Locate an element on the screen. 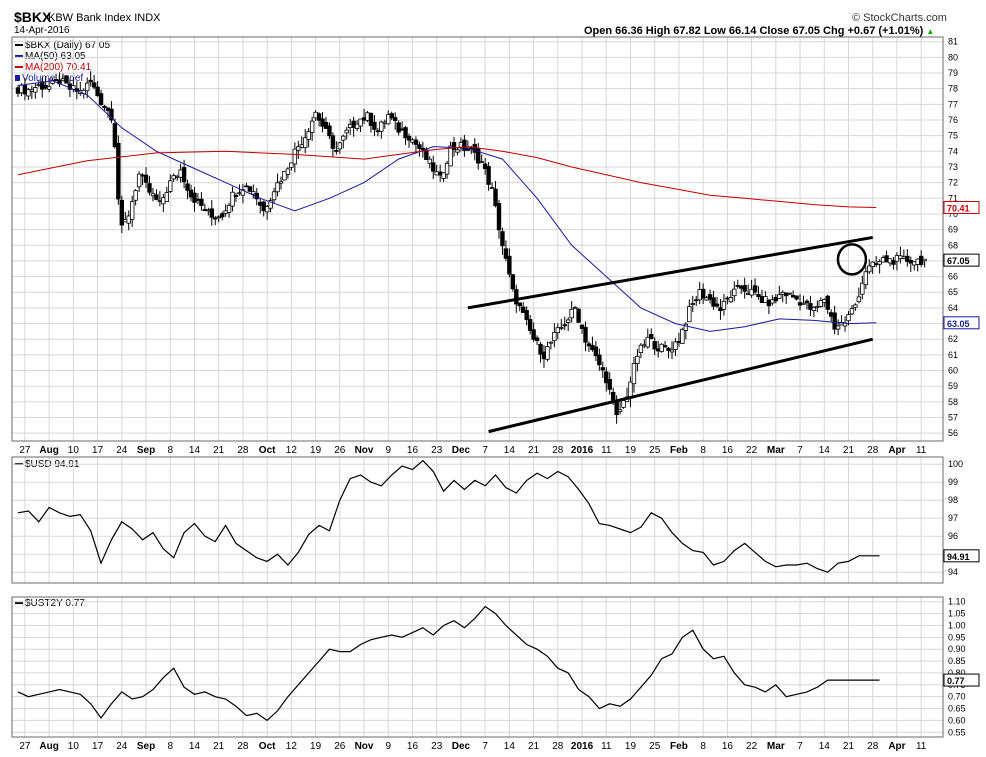 The height and width of the screenshot is (757, 986). ust2y-legend-label: $UST2Y 0.77 is located at coordinates (55, 603).